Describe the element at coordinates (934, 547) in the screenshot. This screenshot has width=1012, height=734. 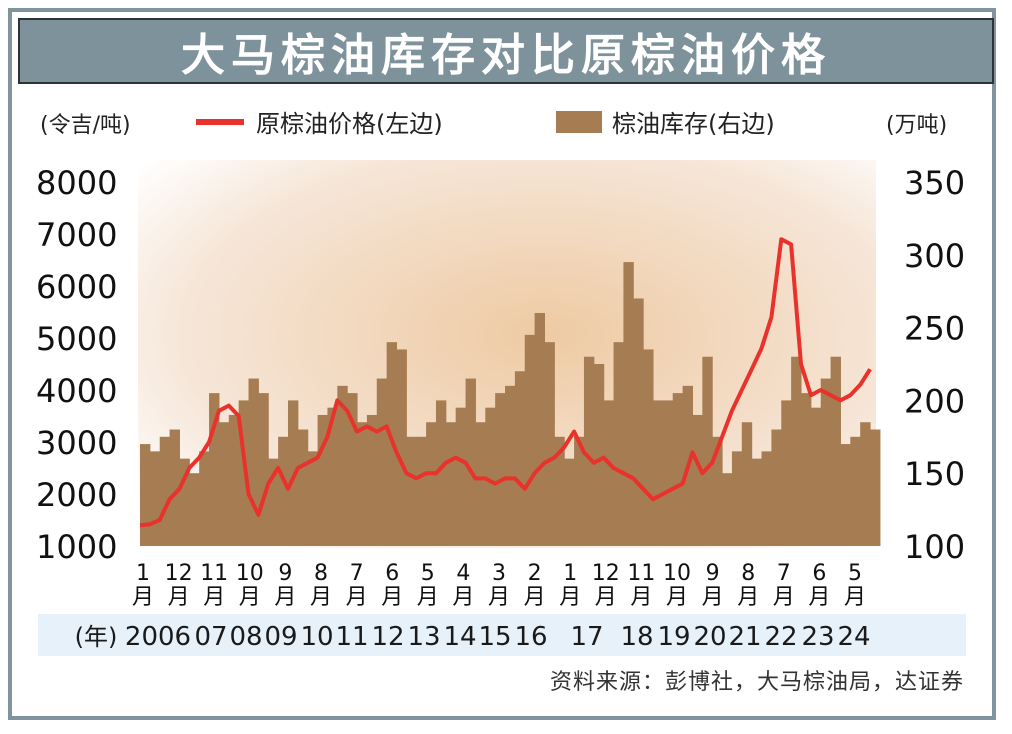
I see `right-tick-label: 100` at that location.